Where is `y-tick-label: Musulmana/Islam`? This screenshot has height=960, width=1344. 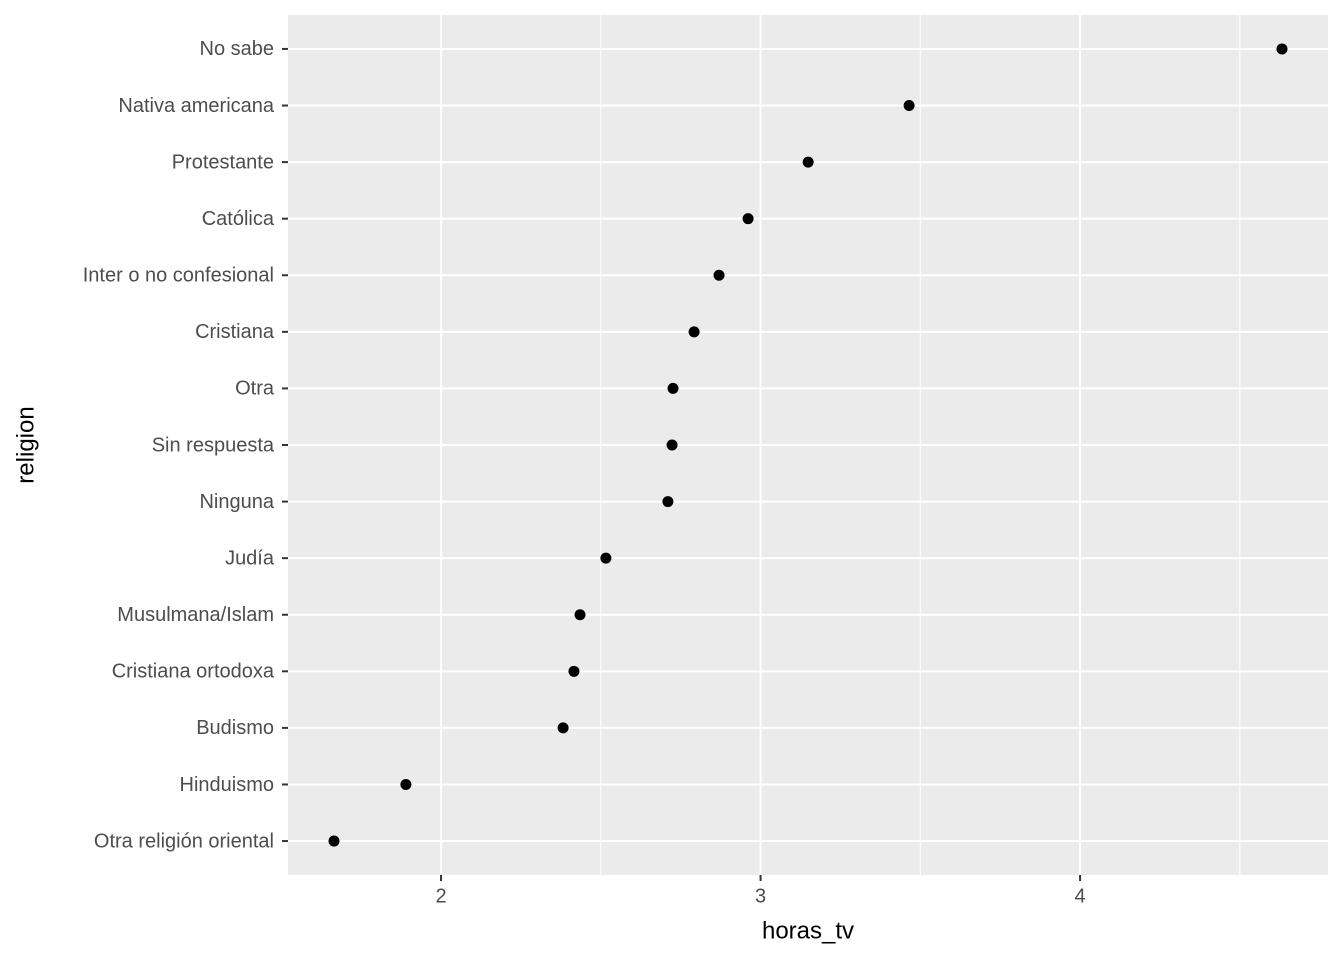
y-tick-label: Musulmana/Islam is located at coordinates (195, 615).